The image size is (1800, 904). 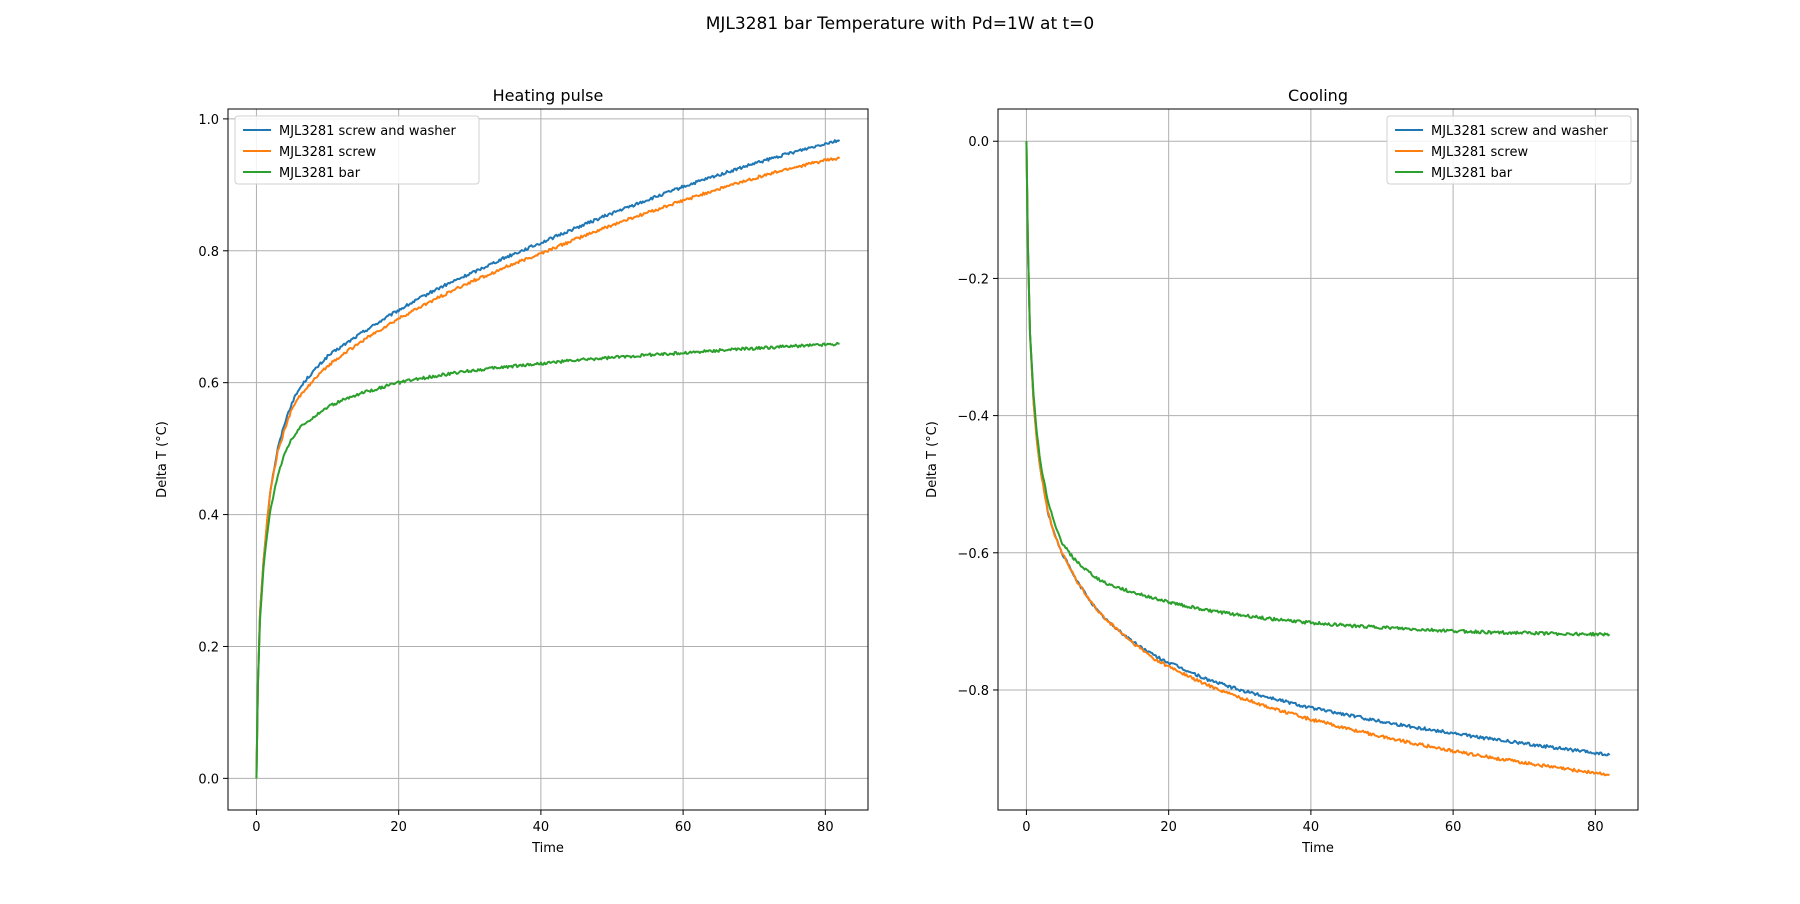 What do you see at coordinates (208, 120) in the screenshot?
I see `y-tick-label: 1.0` at bounding box center [208, 120].